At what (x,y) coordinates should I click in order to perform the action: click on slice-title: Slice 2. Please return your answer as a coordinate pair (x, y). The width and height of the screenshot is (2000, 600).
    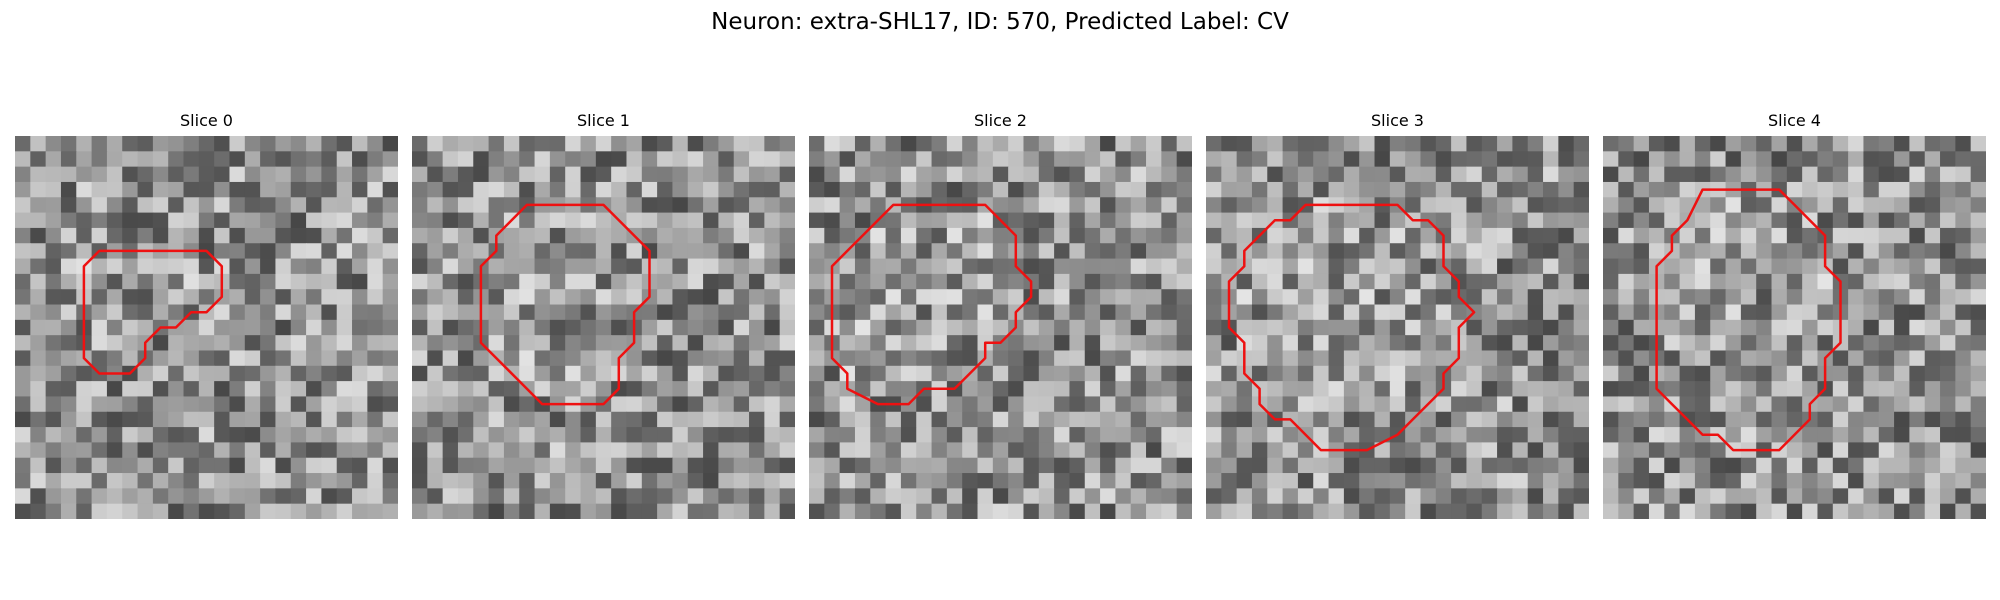
    Looking at the image, I should click on (1000, 120).